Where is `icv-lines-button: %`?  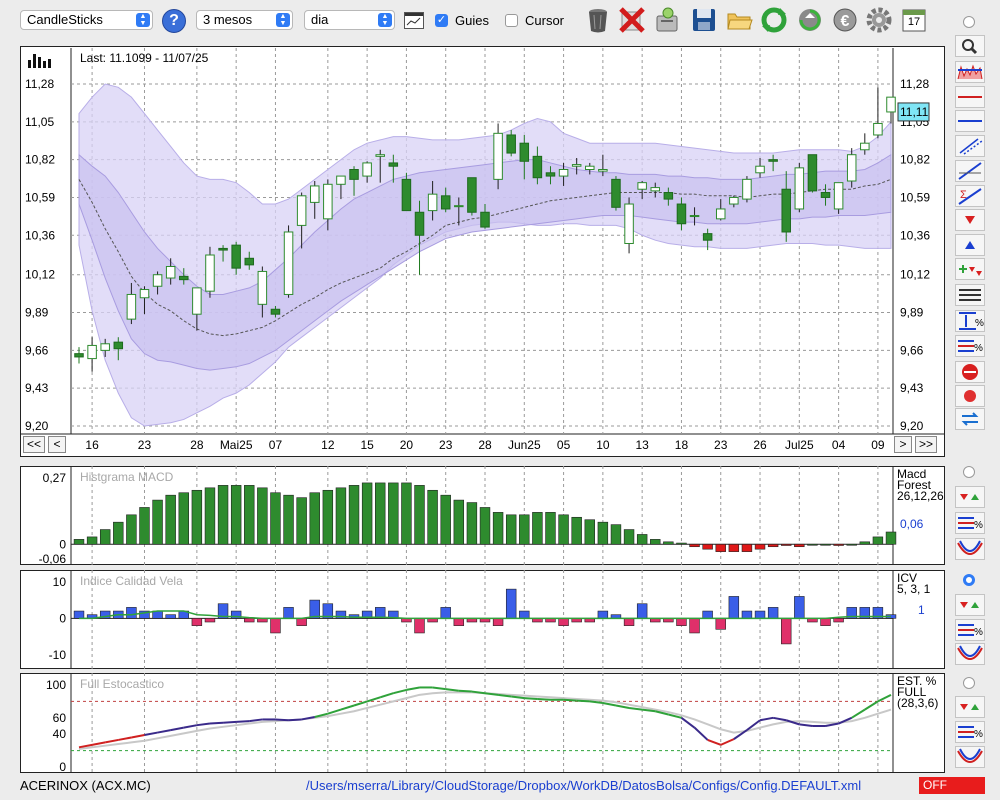 icv-lines-button: % is located at coordinates (970, 630).